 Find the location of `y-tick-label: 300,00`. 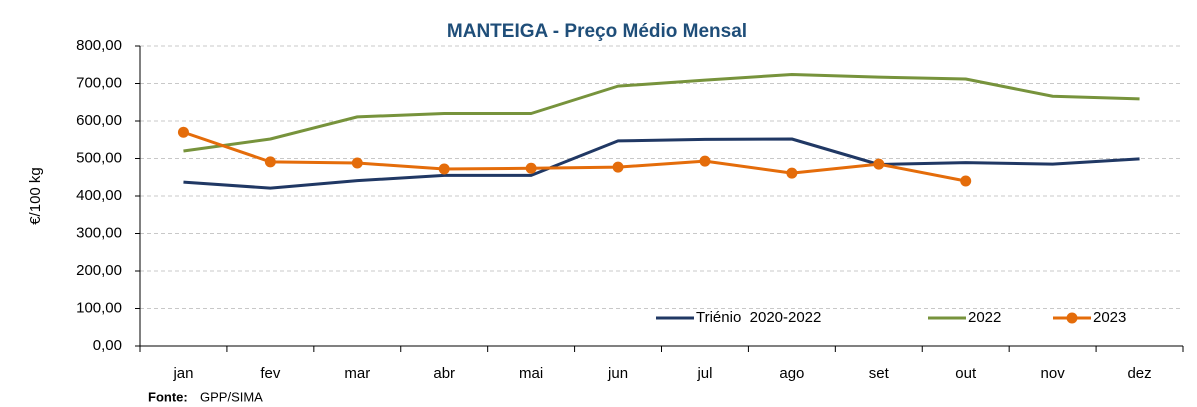

y-tick-label: 300,00 is located at coordinates (99, 232).